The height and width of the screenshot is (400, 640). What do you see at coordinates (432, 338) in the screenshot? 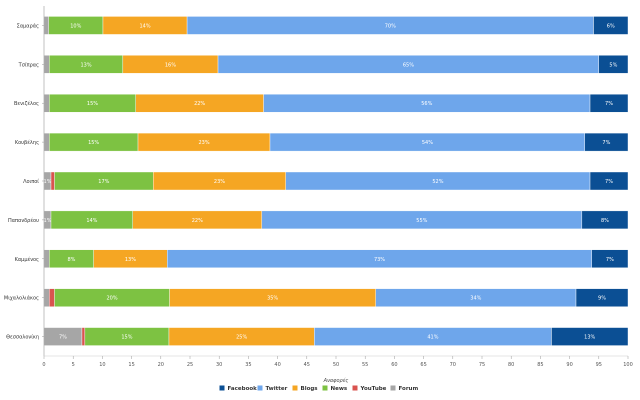
I see `data-label: 41%` at bounding box center [432, 338].